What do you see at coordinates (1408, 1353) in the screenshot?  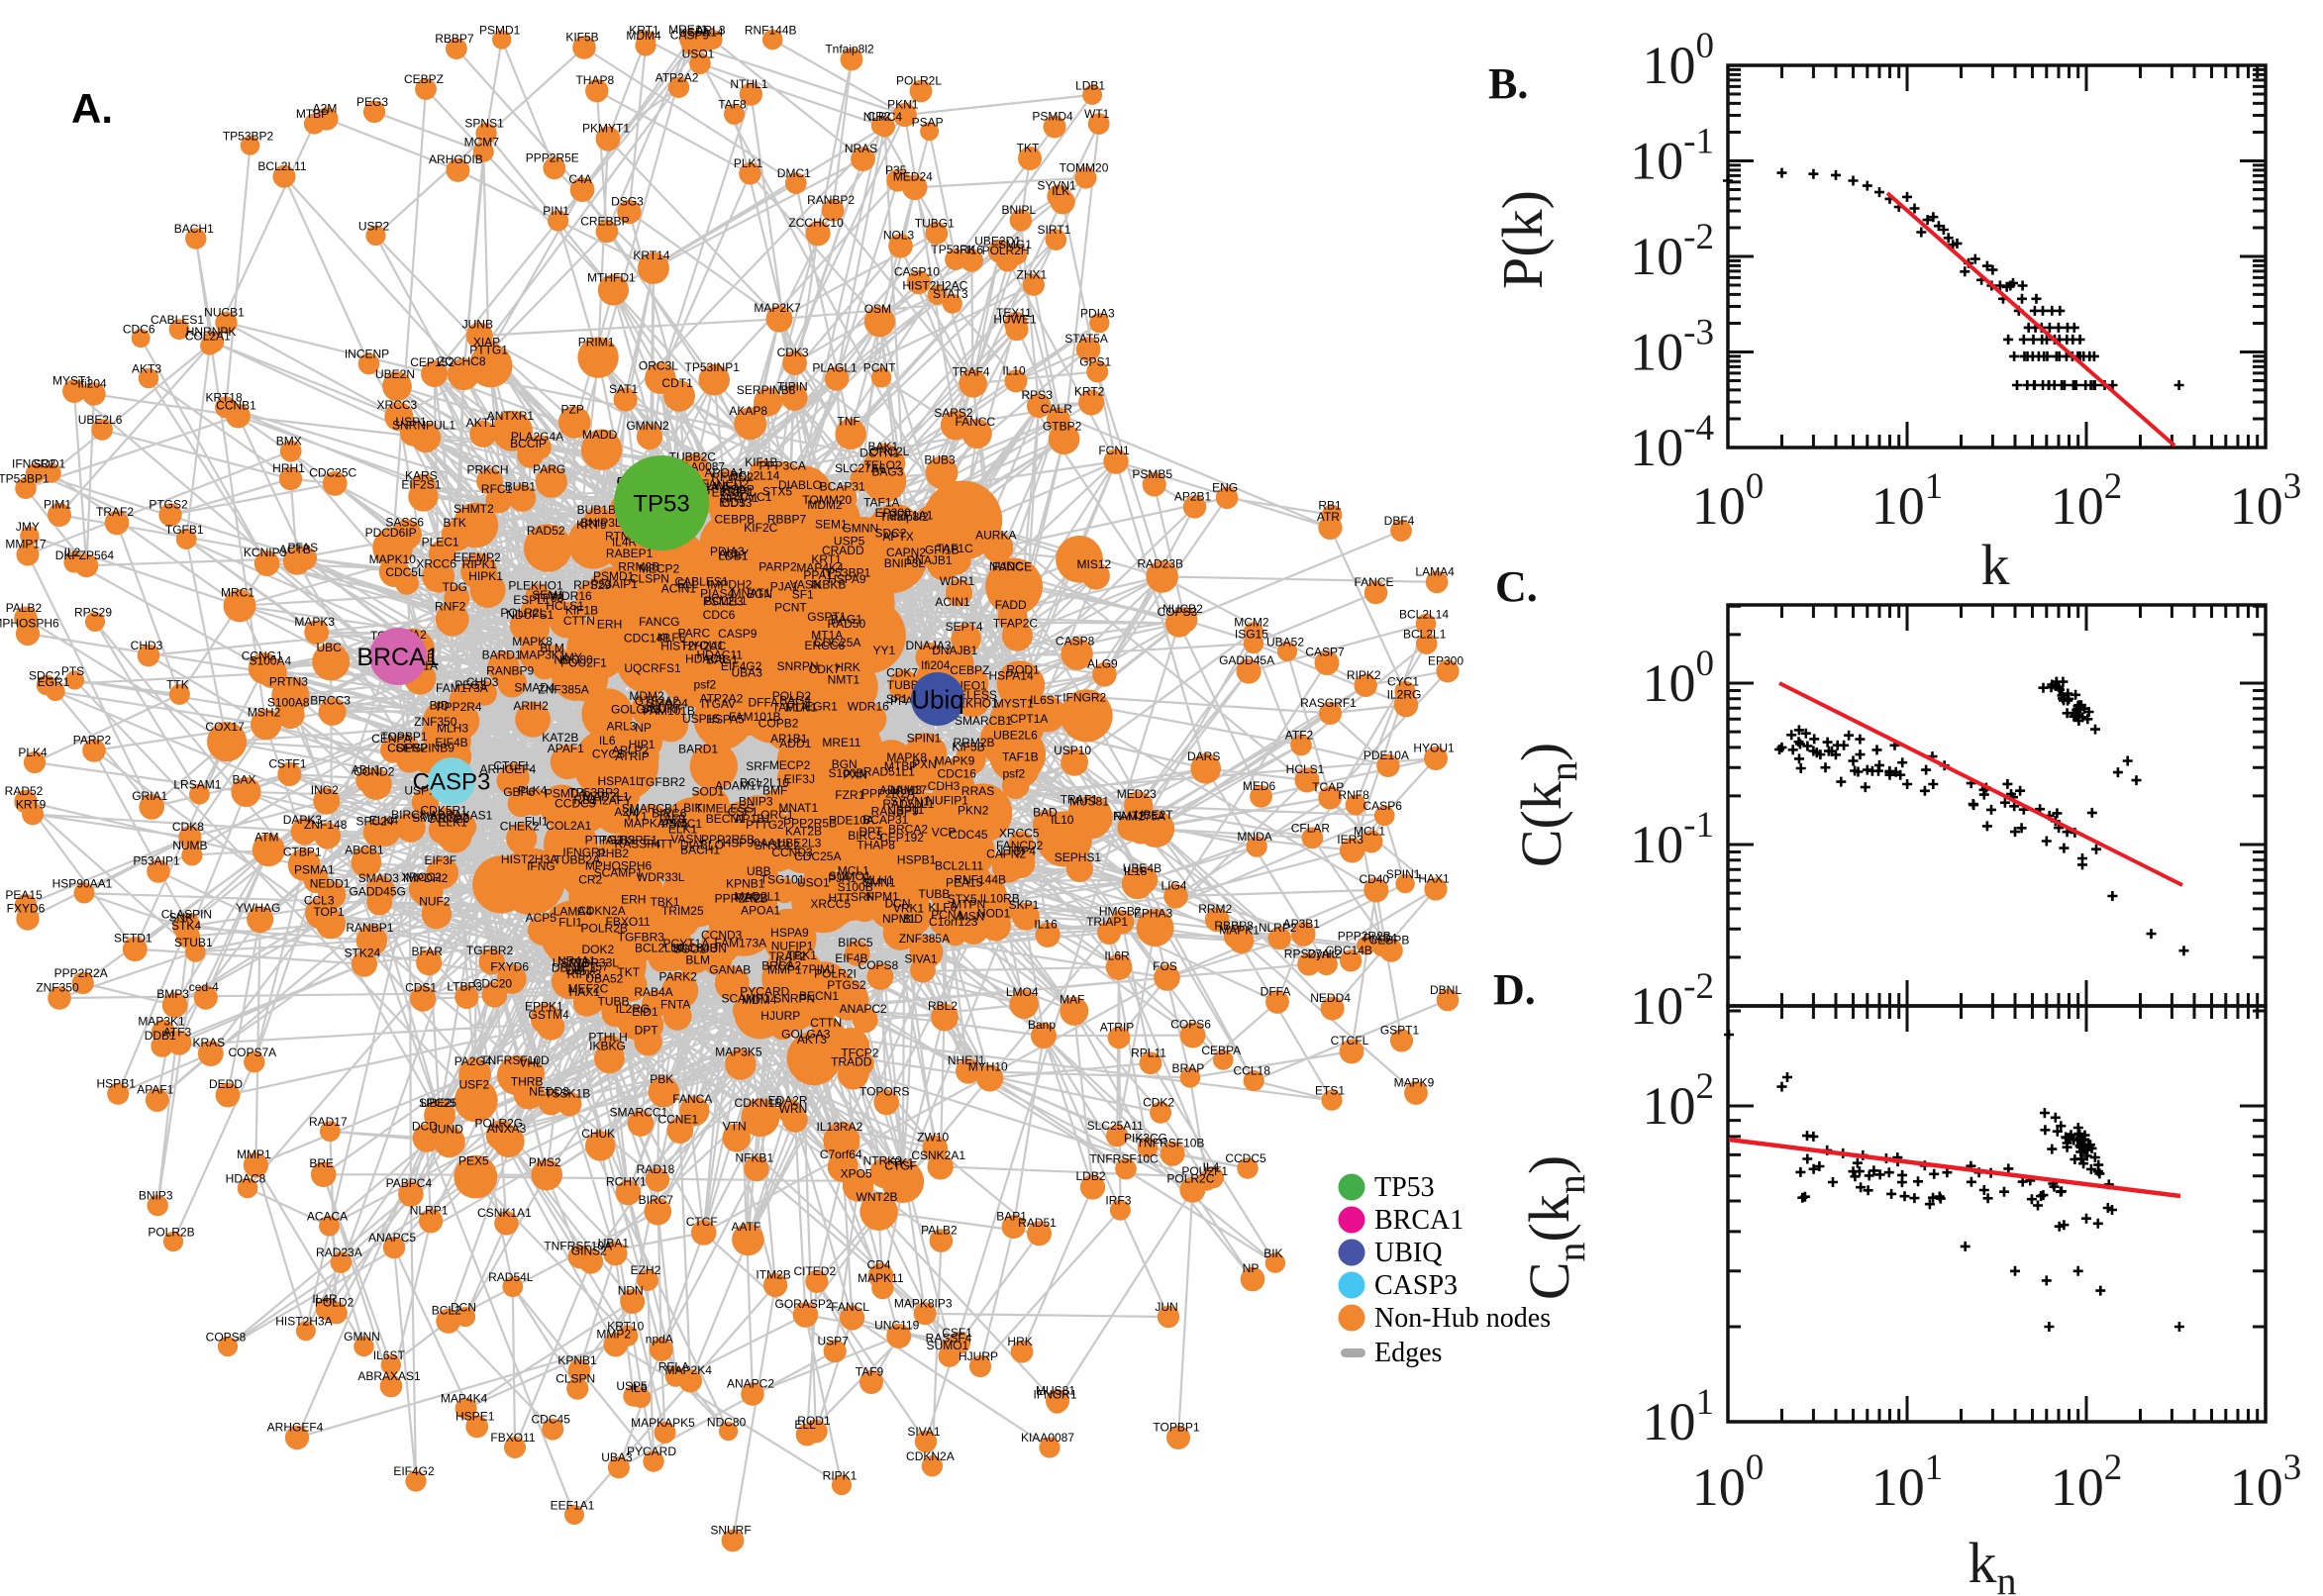 I see `svg-text: Edges` at bounding box center [1408, 1353].